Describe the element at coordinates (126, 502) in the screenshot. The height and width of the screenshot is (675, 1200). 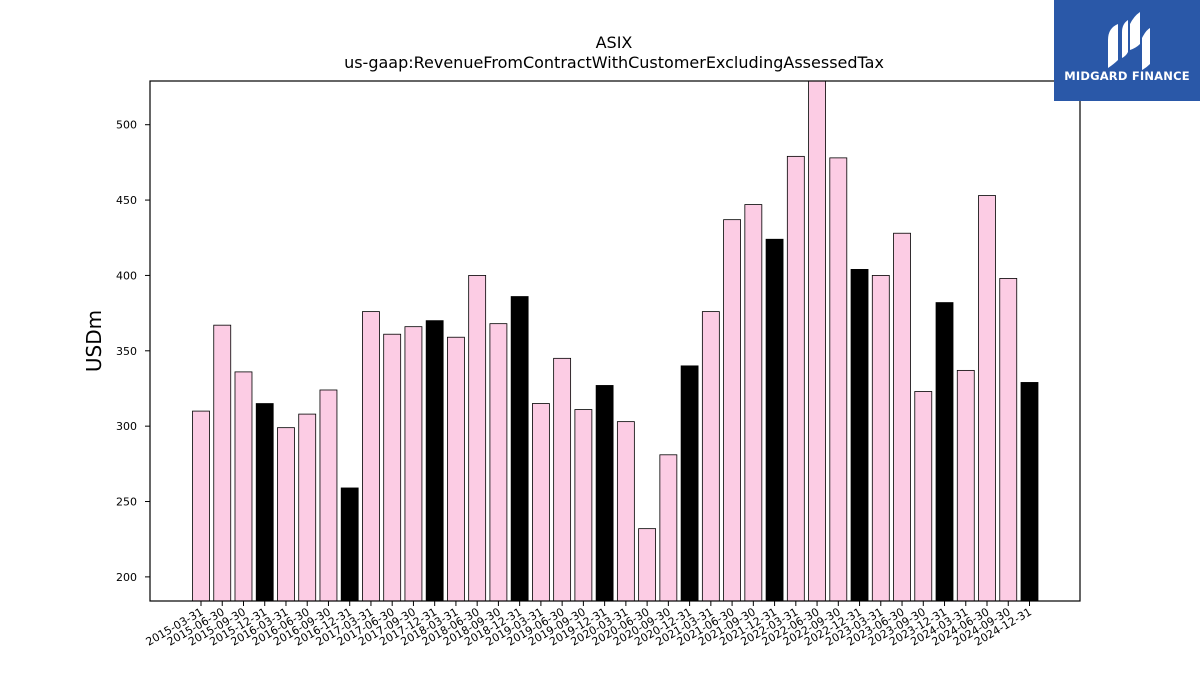
I see `y-tick-label: 250` at that location.